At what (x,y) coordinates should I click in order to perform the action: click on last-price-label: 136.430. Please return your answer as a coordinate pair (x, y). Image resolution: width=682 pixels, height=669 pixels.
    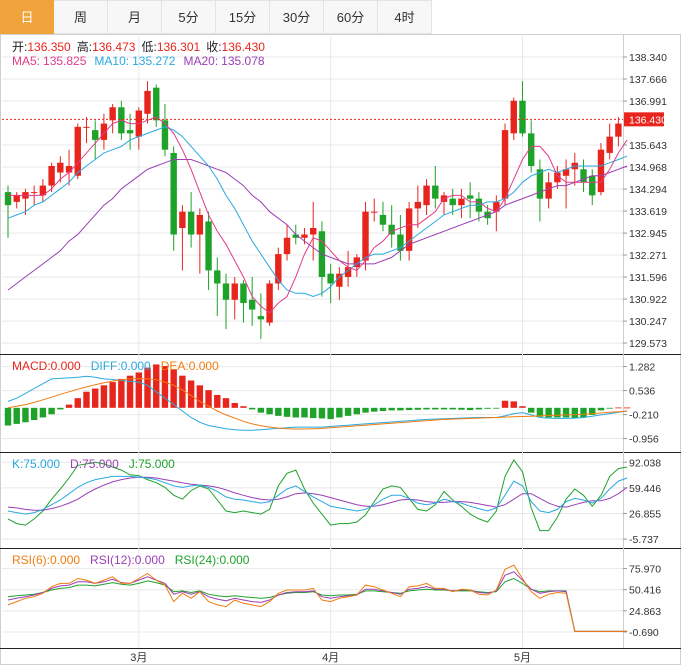
    Looking at the image, I should click on (648, 120).